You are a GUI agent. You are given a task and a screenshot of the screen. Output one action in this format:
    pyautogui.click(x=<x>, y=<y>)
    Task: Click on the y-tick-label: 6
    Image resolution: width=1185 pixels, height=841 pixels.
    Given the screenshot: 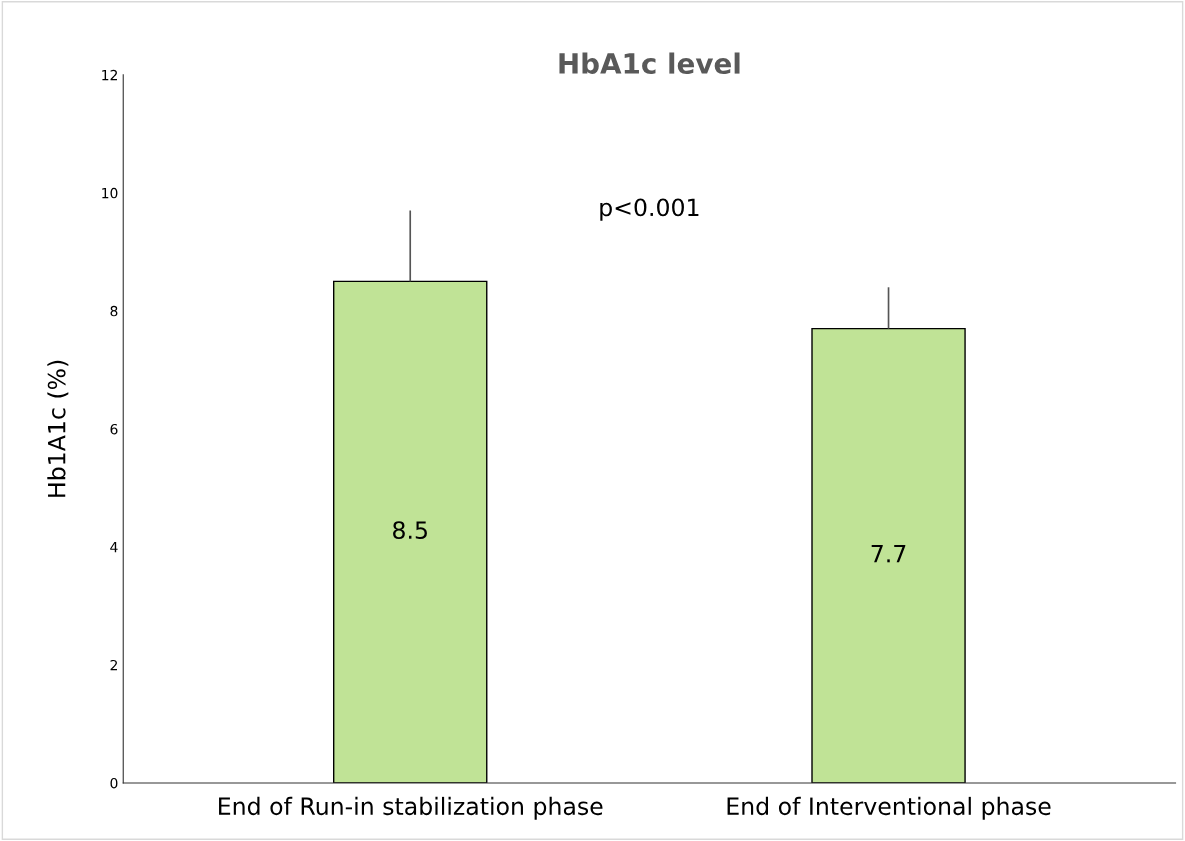 What is the action you would take?
    pyautogui.click(x=114, y=429)
    